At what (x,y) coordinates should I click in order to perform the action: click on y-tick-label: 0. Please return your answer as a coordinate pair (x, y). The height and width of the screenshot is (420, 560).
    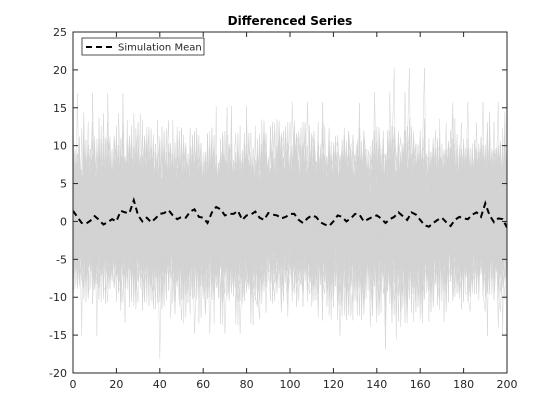
    Looking at the image, I should click on (63, 221).